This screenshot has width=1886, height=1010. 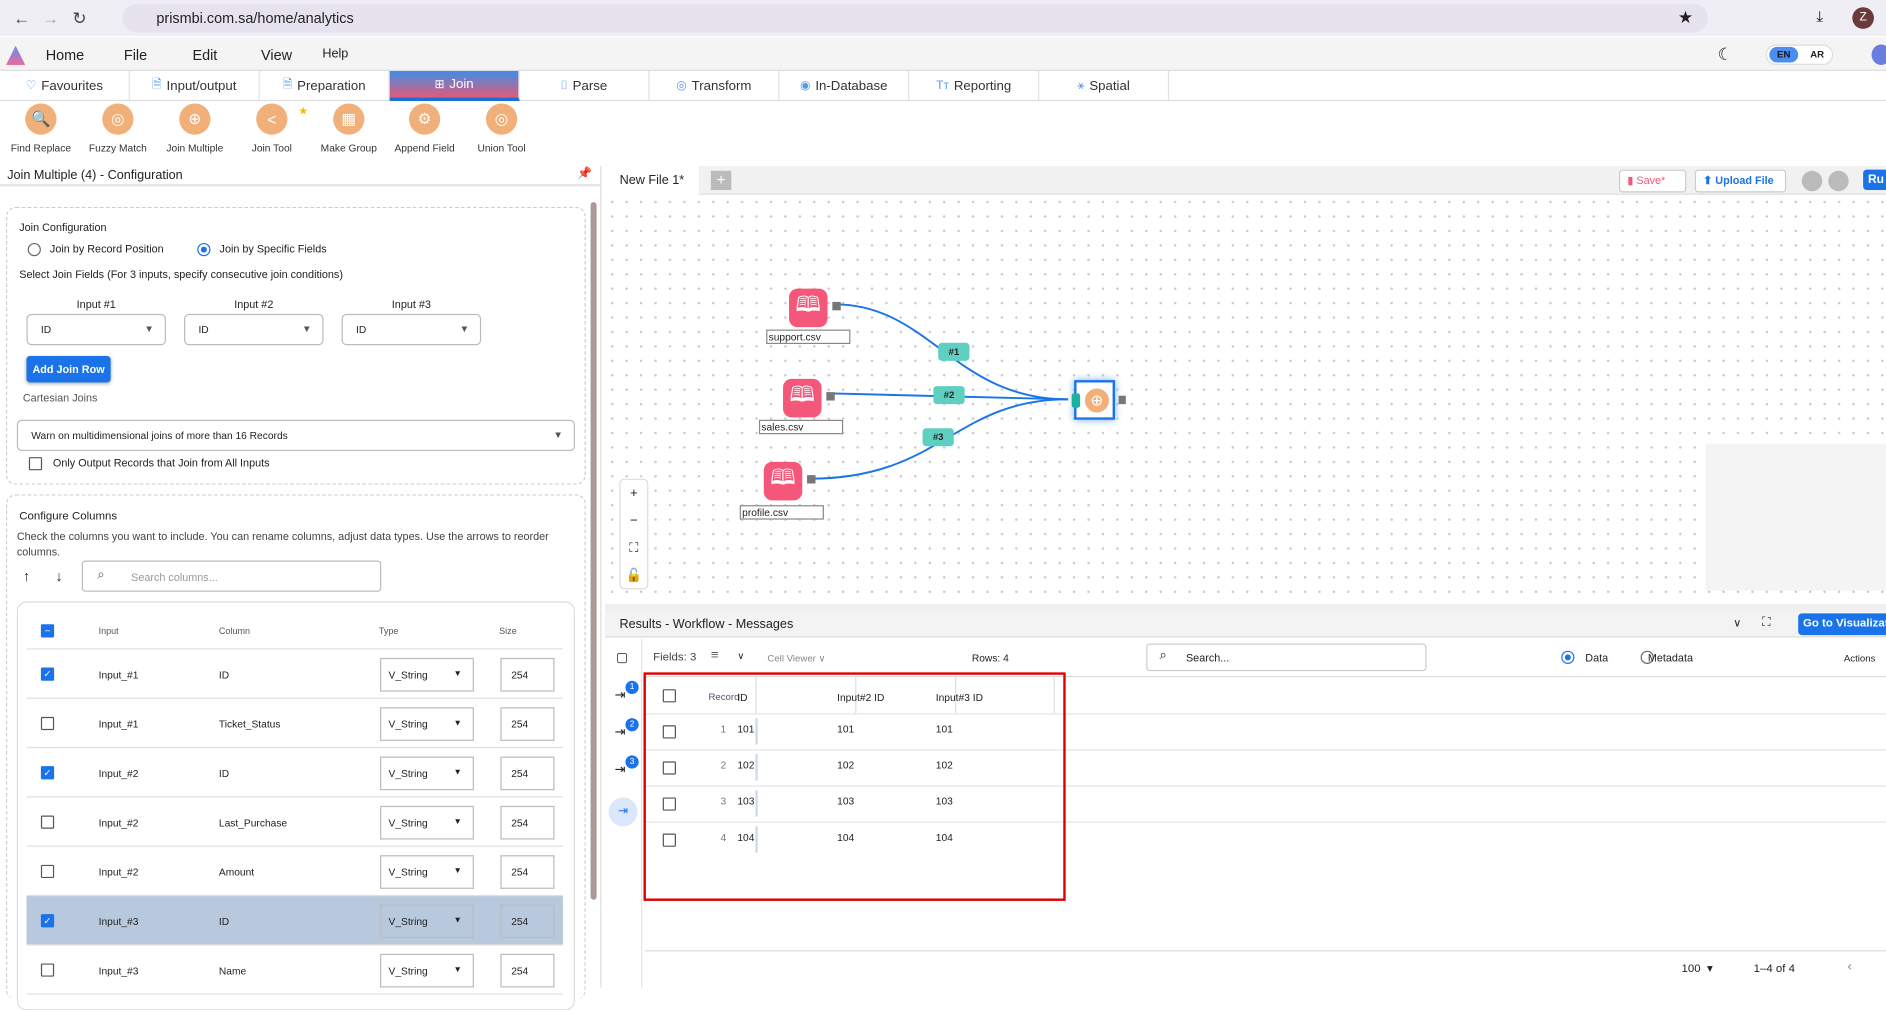 What do you see at coordinates (254, 329) in the screenshot?
I see `join-input-2-select: ID ▼` at bounding box center [254, 329].